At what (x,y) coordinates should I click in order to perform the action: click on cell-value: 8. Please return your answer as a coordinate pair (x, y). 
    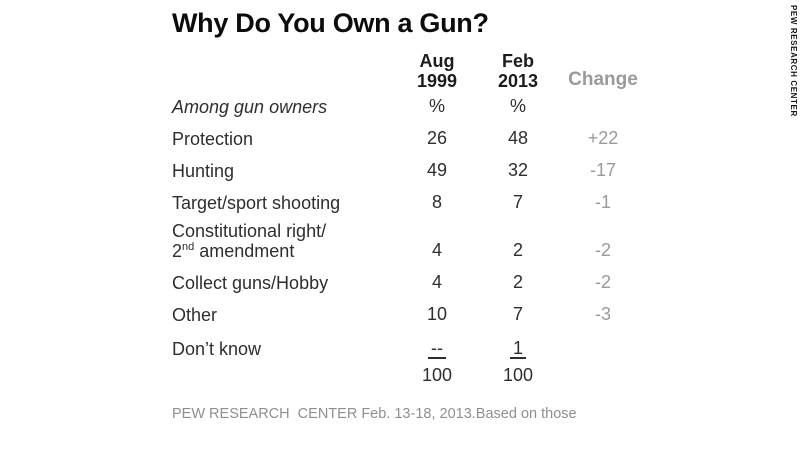
    Looking at the image, I should click on (436, 202).